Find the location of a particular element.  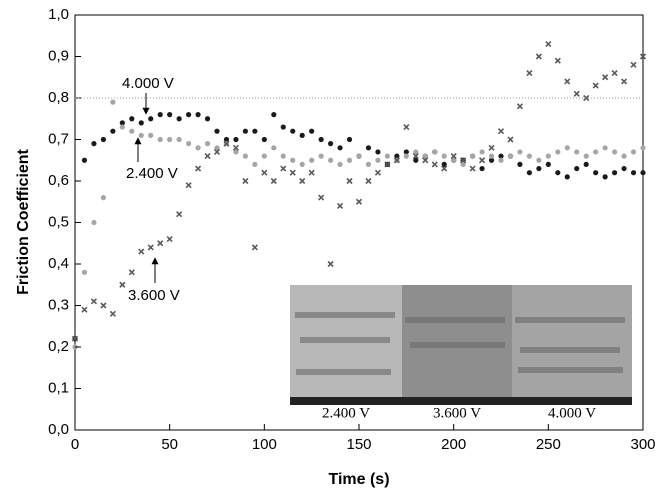

inset-label: 2.400 V is located at coordinates (346, 413).